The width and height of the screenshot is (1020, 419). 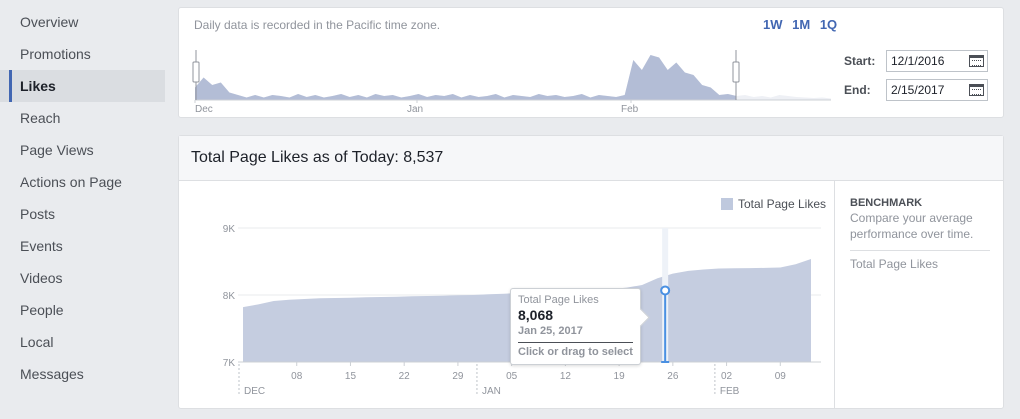 I want to click on highlight-point, so click(x=665, y=290).